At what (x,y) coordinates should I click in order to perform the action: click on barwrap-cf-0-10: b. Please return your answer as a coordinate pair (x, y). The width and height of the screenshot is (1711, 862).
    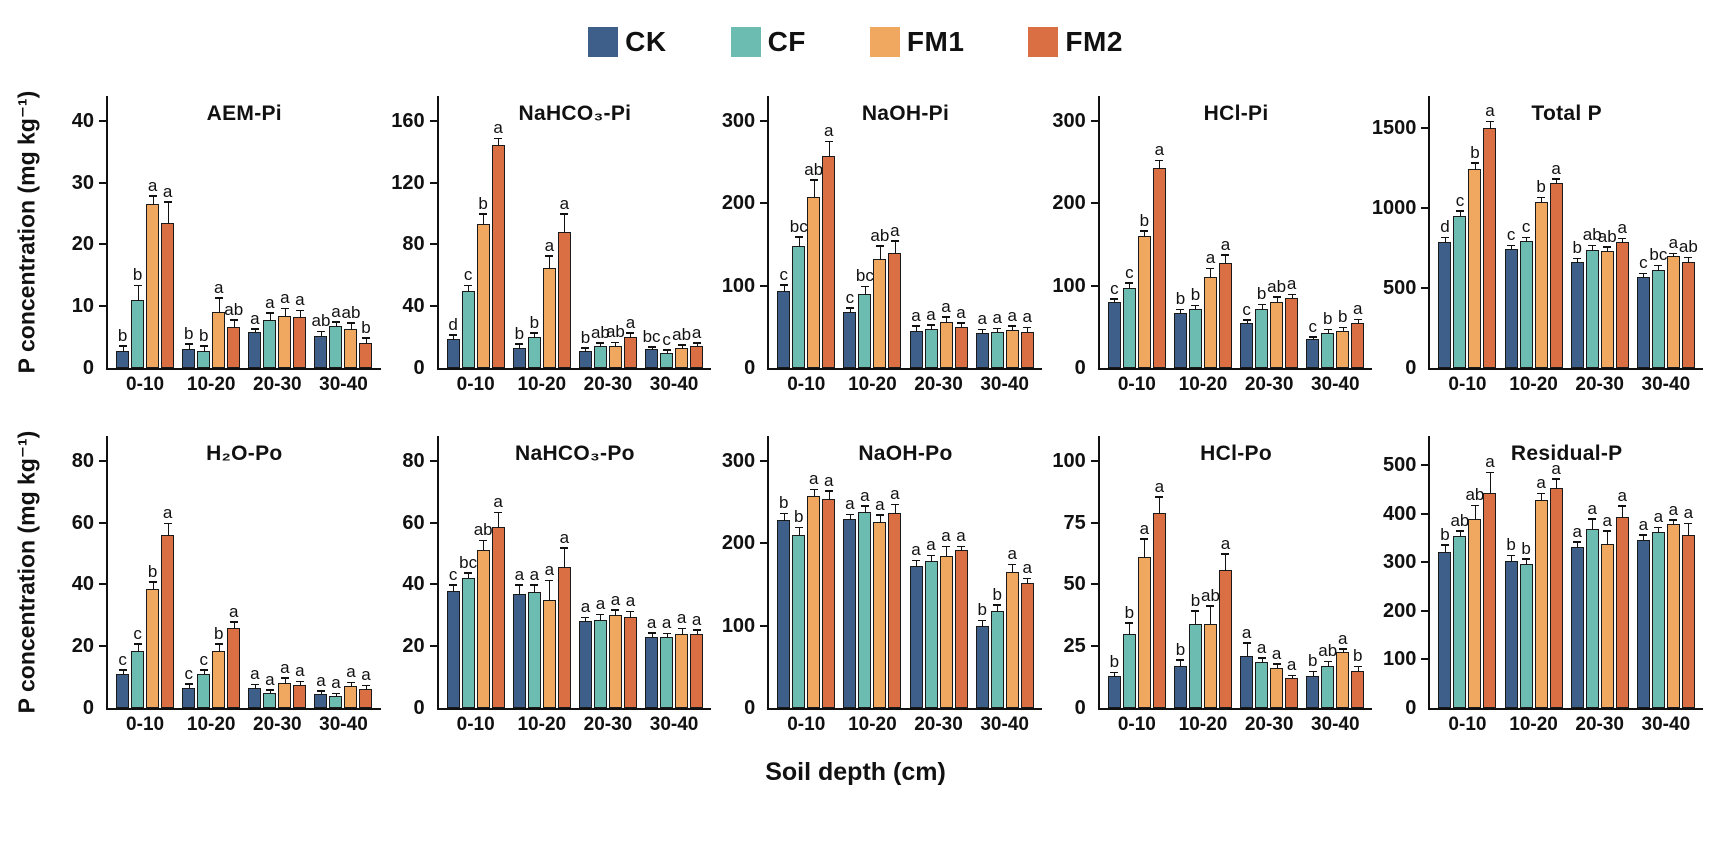
    Looking at the image, I should click on (799, 572).